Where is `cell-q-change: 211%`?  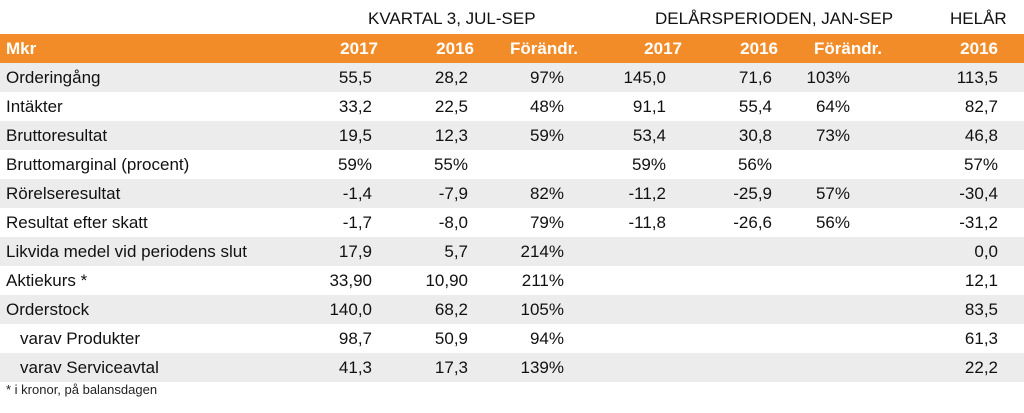 cell-q-change: 211% is located at coordinates (542, 280).